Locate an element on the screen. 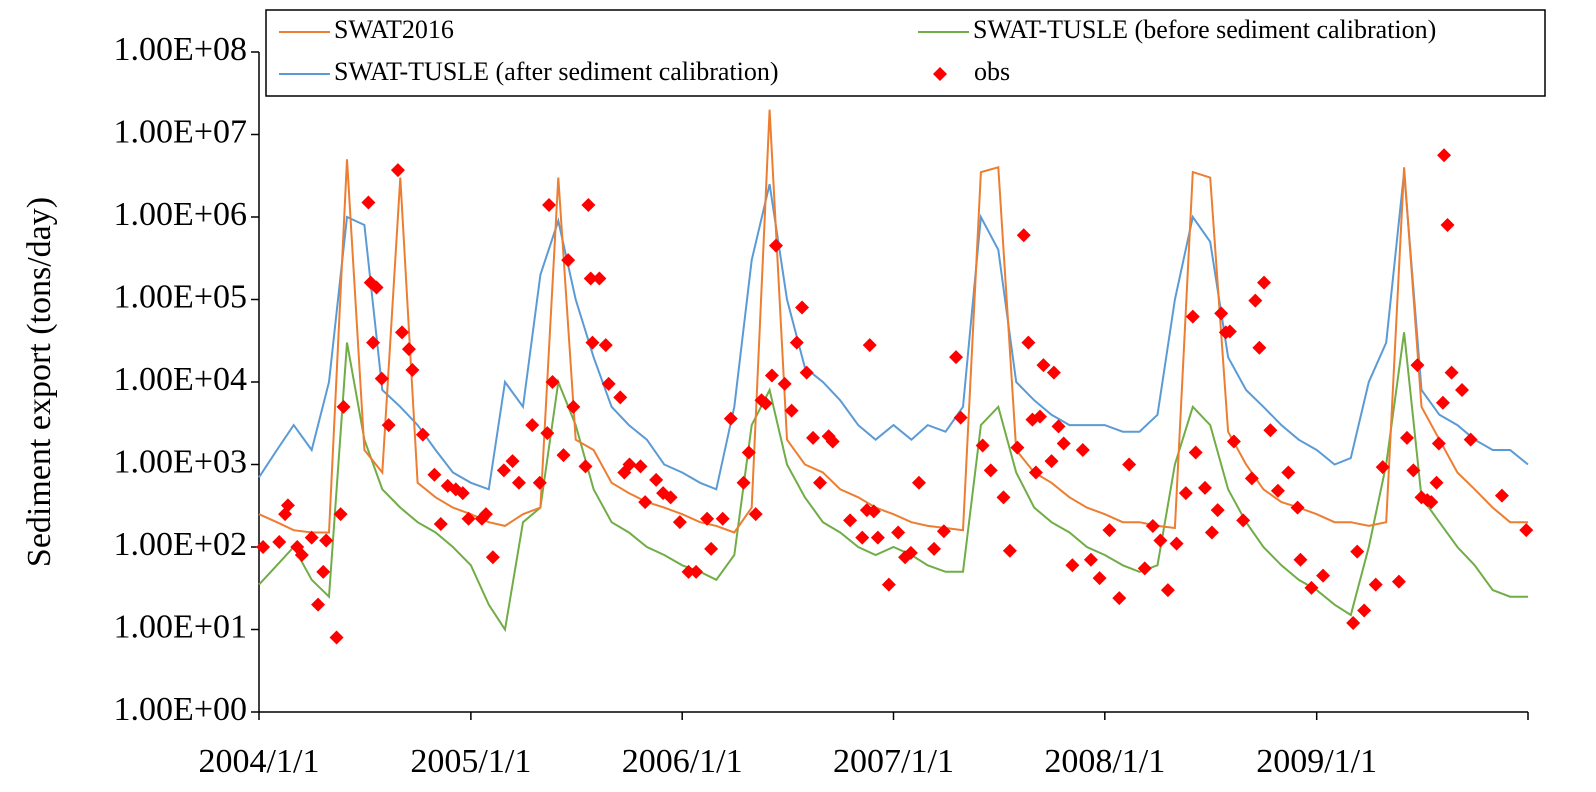  legend-label: SWAT-TUSLE (after sediment calibration) is located at coordinates (556, 71).